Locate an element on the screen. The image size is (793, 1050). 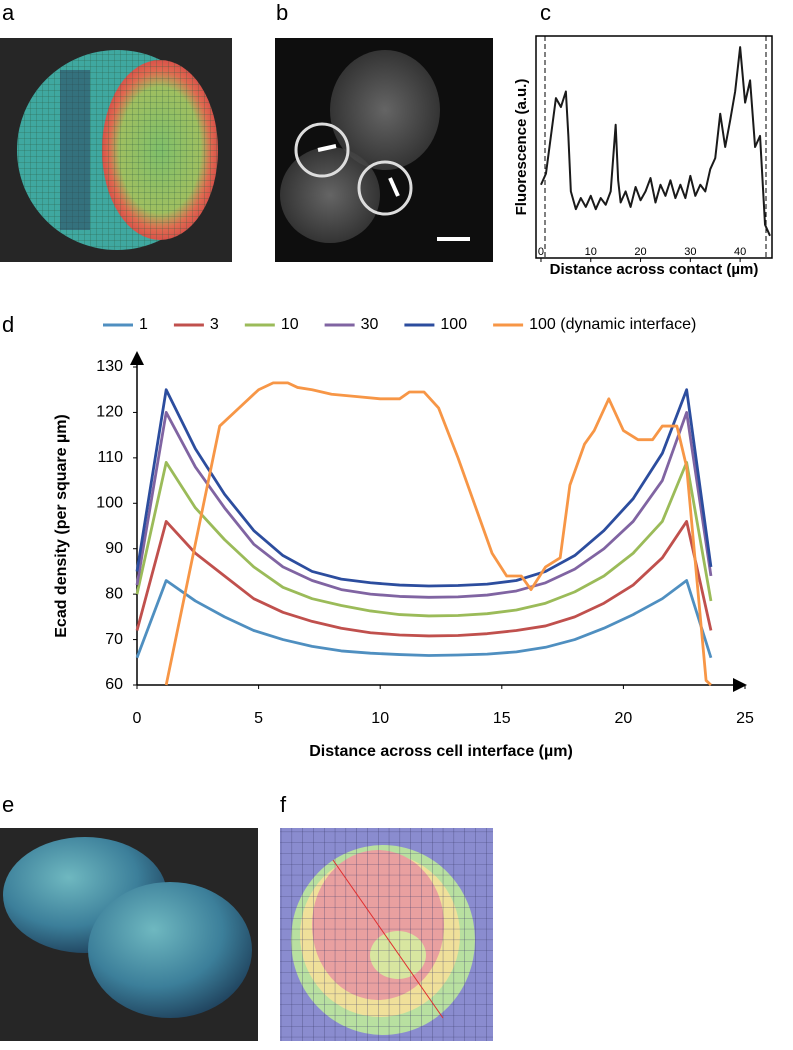
legend-label: 100 is located at coordinates (453, 324).